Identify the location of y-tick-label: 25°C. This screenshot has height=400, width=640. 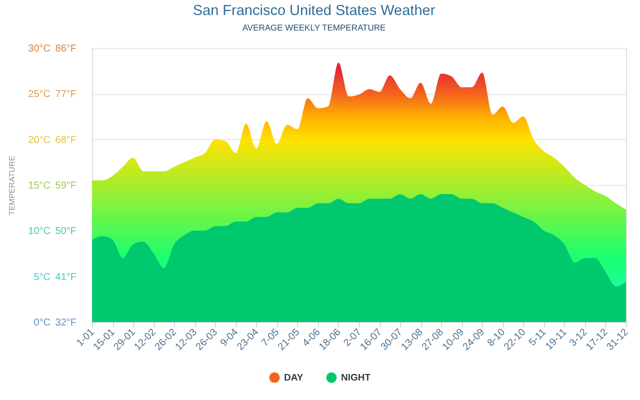
(39, 94).